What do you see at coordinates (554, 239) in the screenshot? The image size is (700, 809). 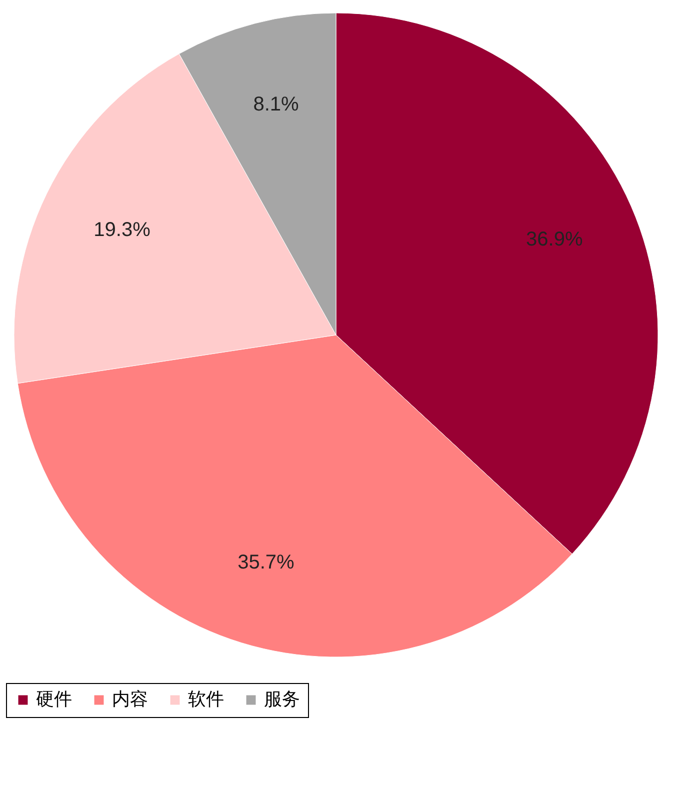 I see `data-label: 36.9%` at bounding box center [554, 239].